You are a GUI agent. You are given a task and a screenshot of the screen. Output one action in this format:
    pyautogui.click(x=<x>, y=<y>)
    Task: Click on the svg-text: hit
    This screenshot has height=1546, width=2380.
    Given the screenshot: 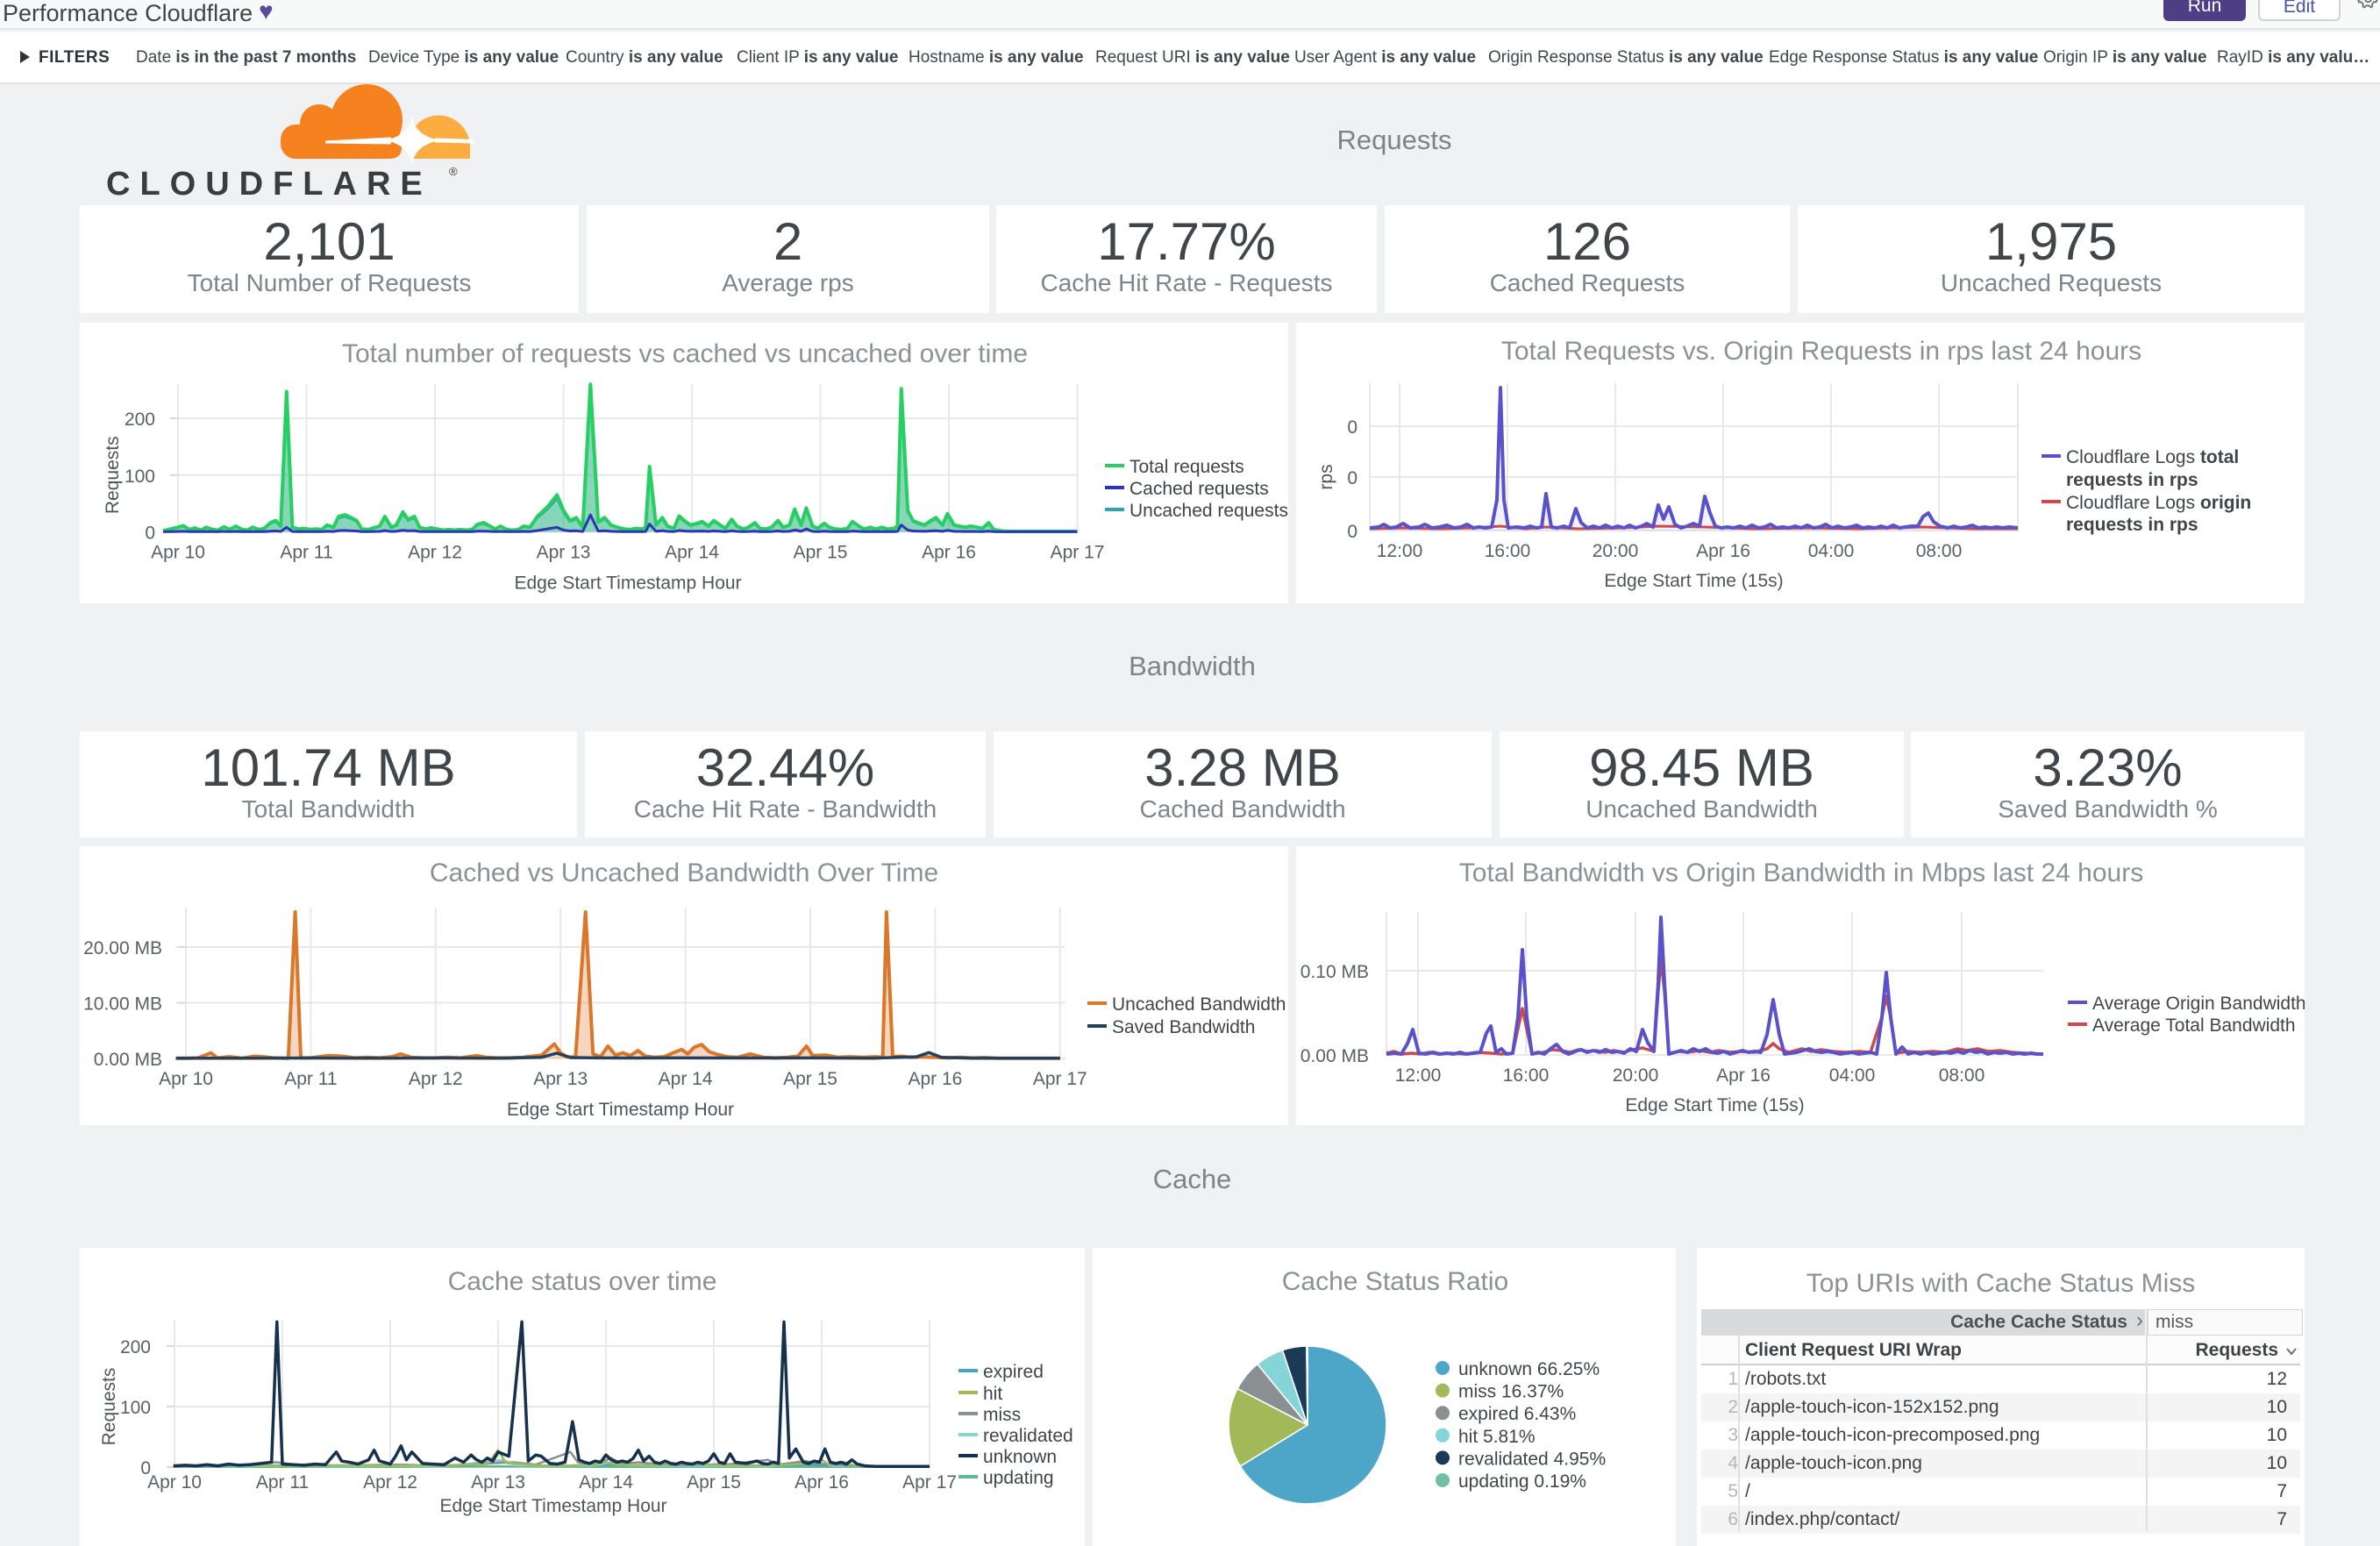 What is the action you would take?
    pyautogui.click(x=992, y=1394)
    